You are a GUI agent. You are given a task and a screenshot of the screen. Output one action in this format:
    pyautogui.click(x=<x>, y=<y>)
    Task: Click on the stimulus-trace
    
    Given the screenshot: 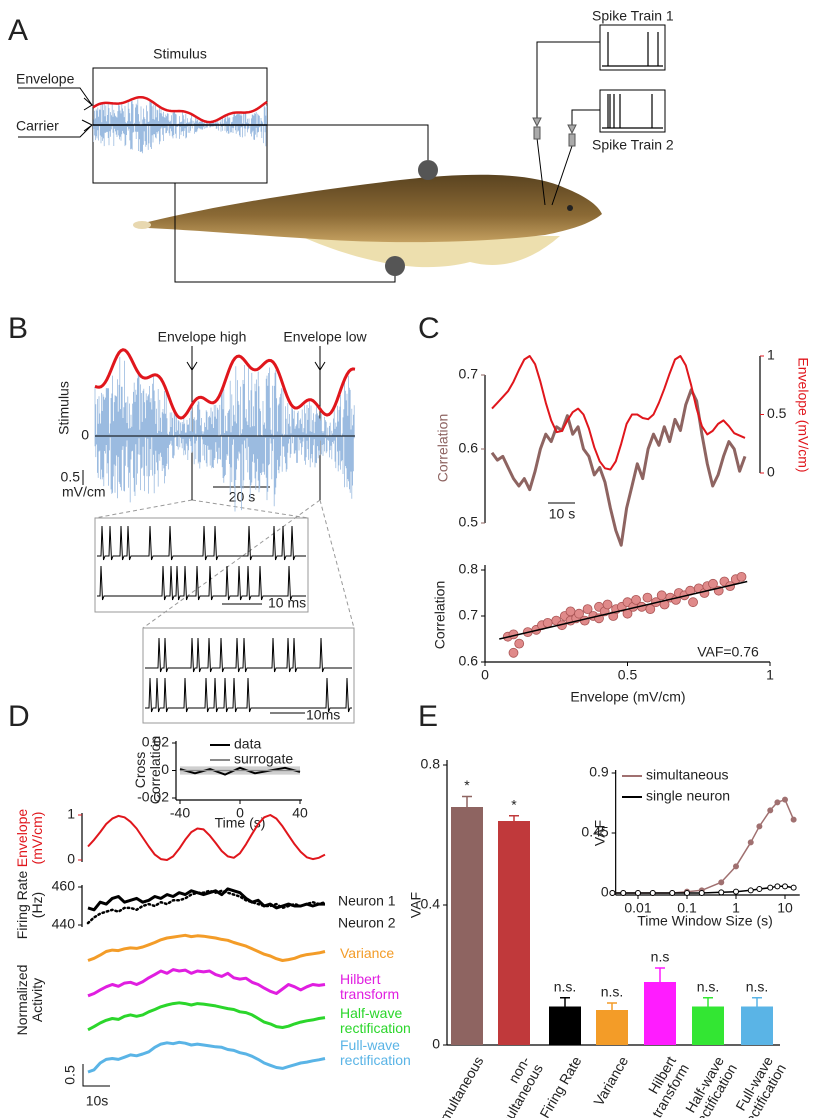 What is the action you would take?
    pyautogui.click(x=224, y=434)
    